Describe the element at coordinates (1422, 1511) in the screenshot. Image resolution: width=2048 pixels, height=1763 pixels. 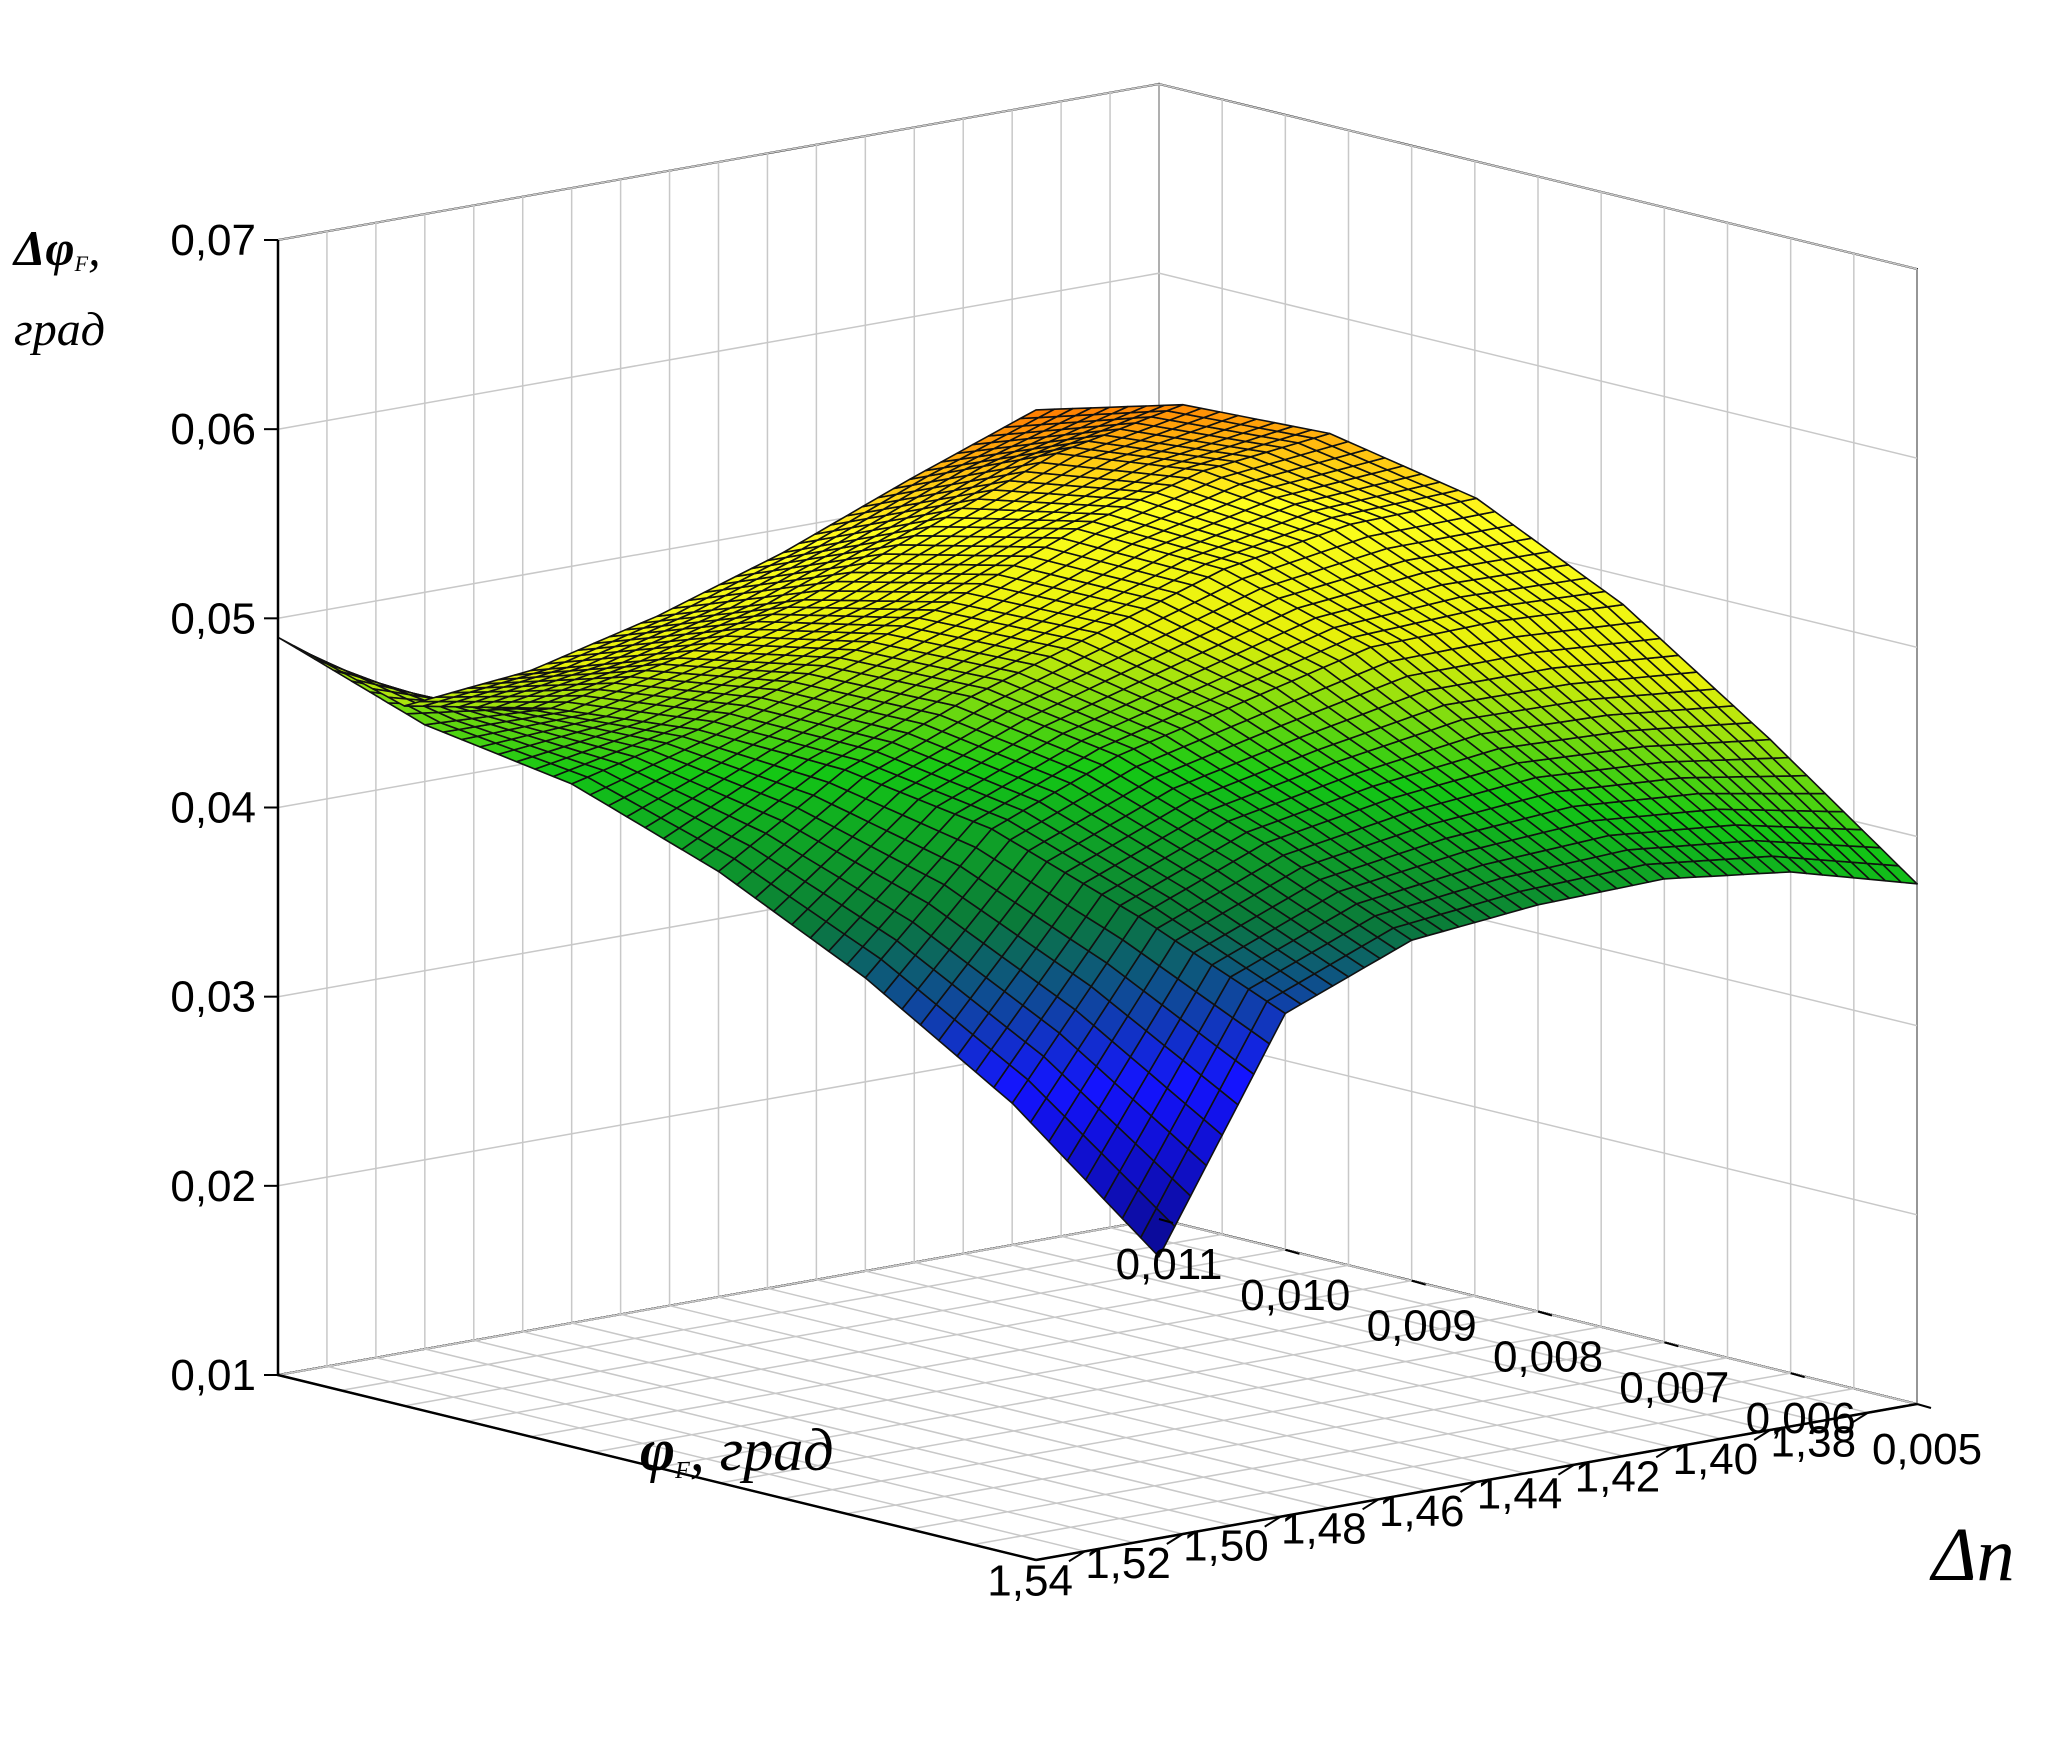
I see `x-tick-label: 1,46` at that location.